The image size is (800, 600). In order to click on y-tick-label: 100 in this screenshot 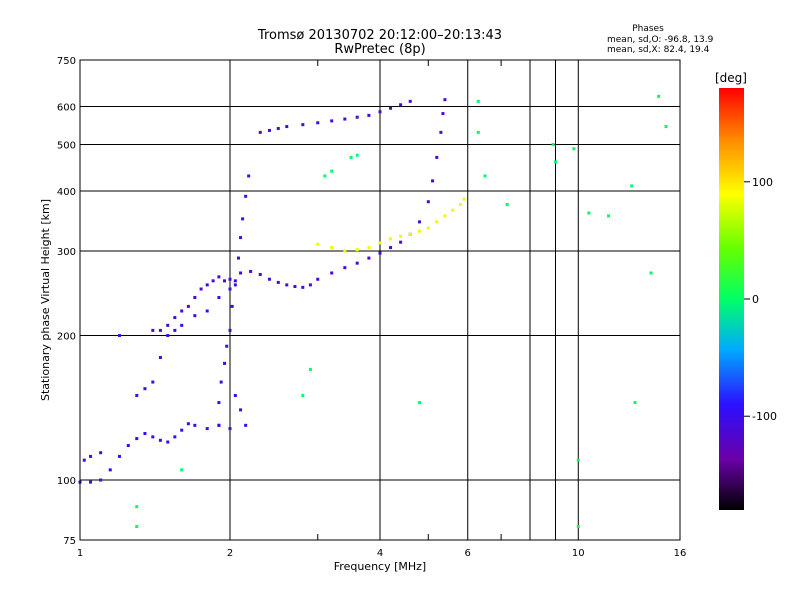, I will do `click(66, 481)`.